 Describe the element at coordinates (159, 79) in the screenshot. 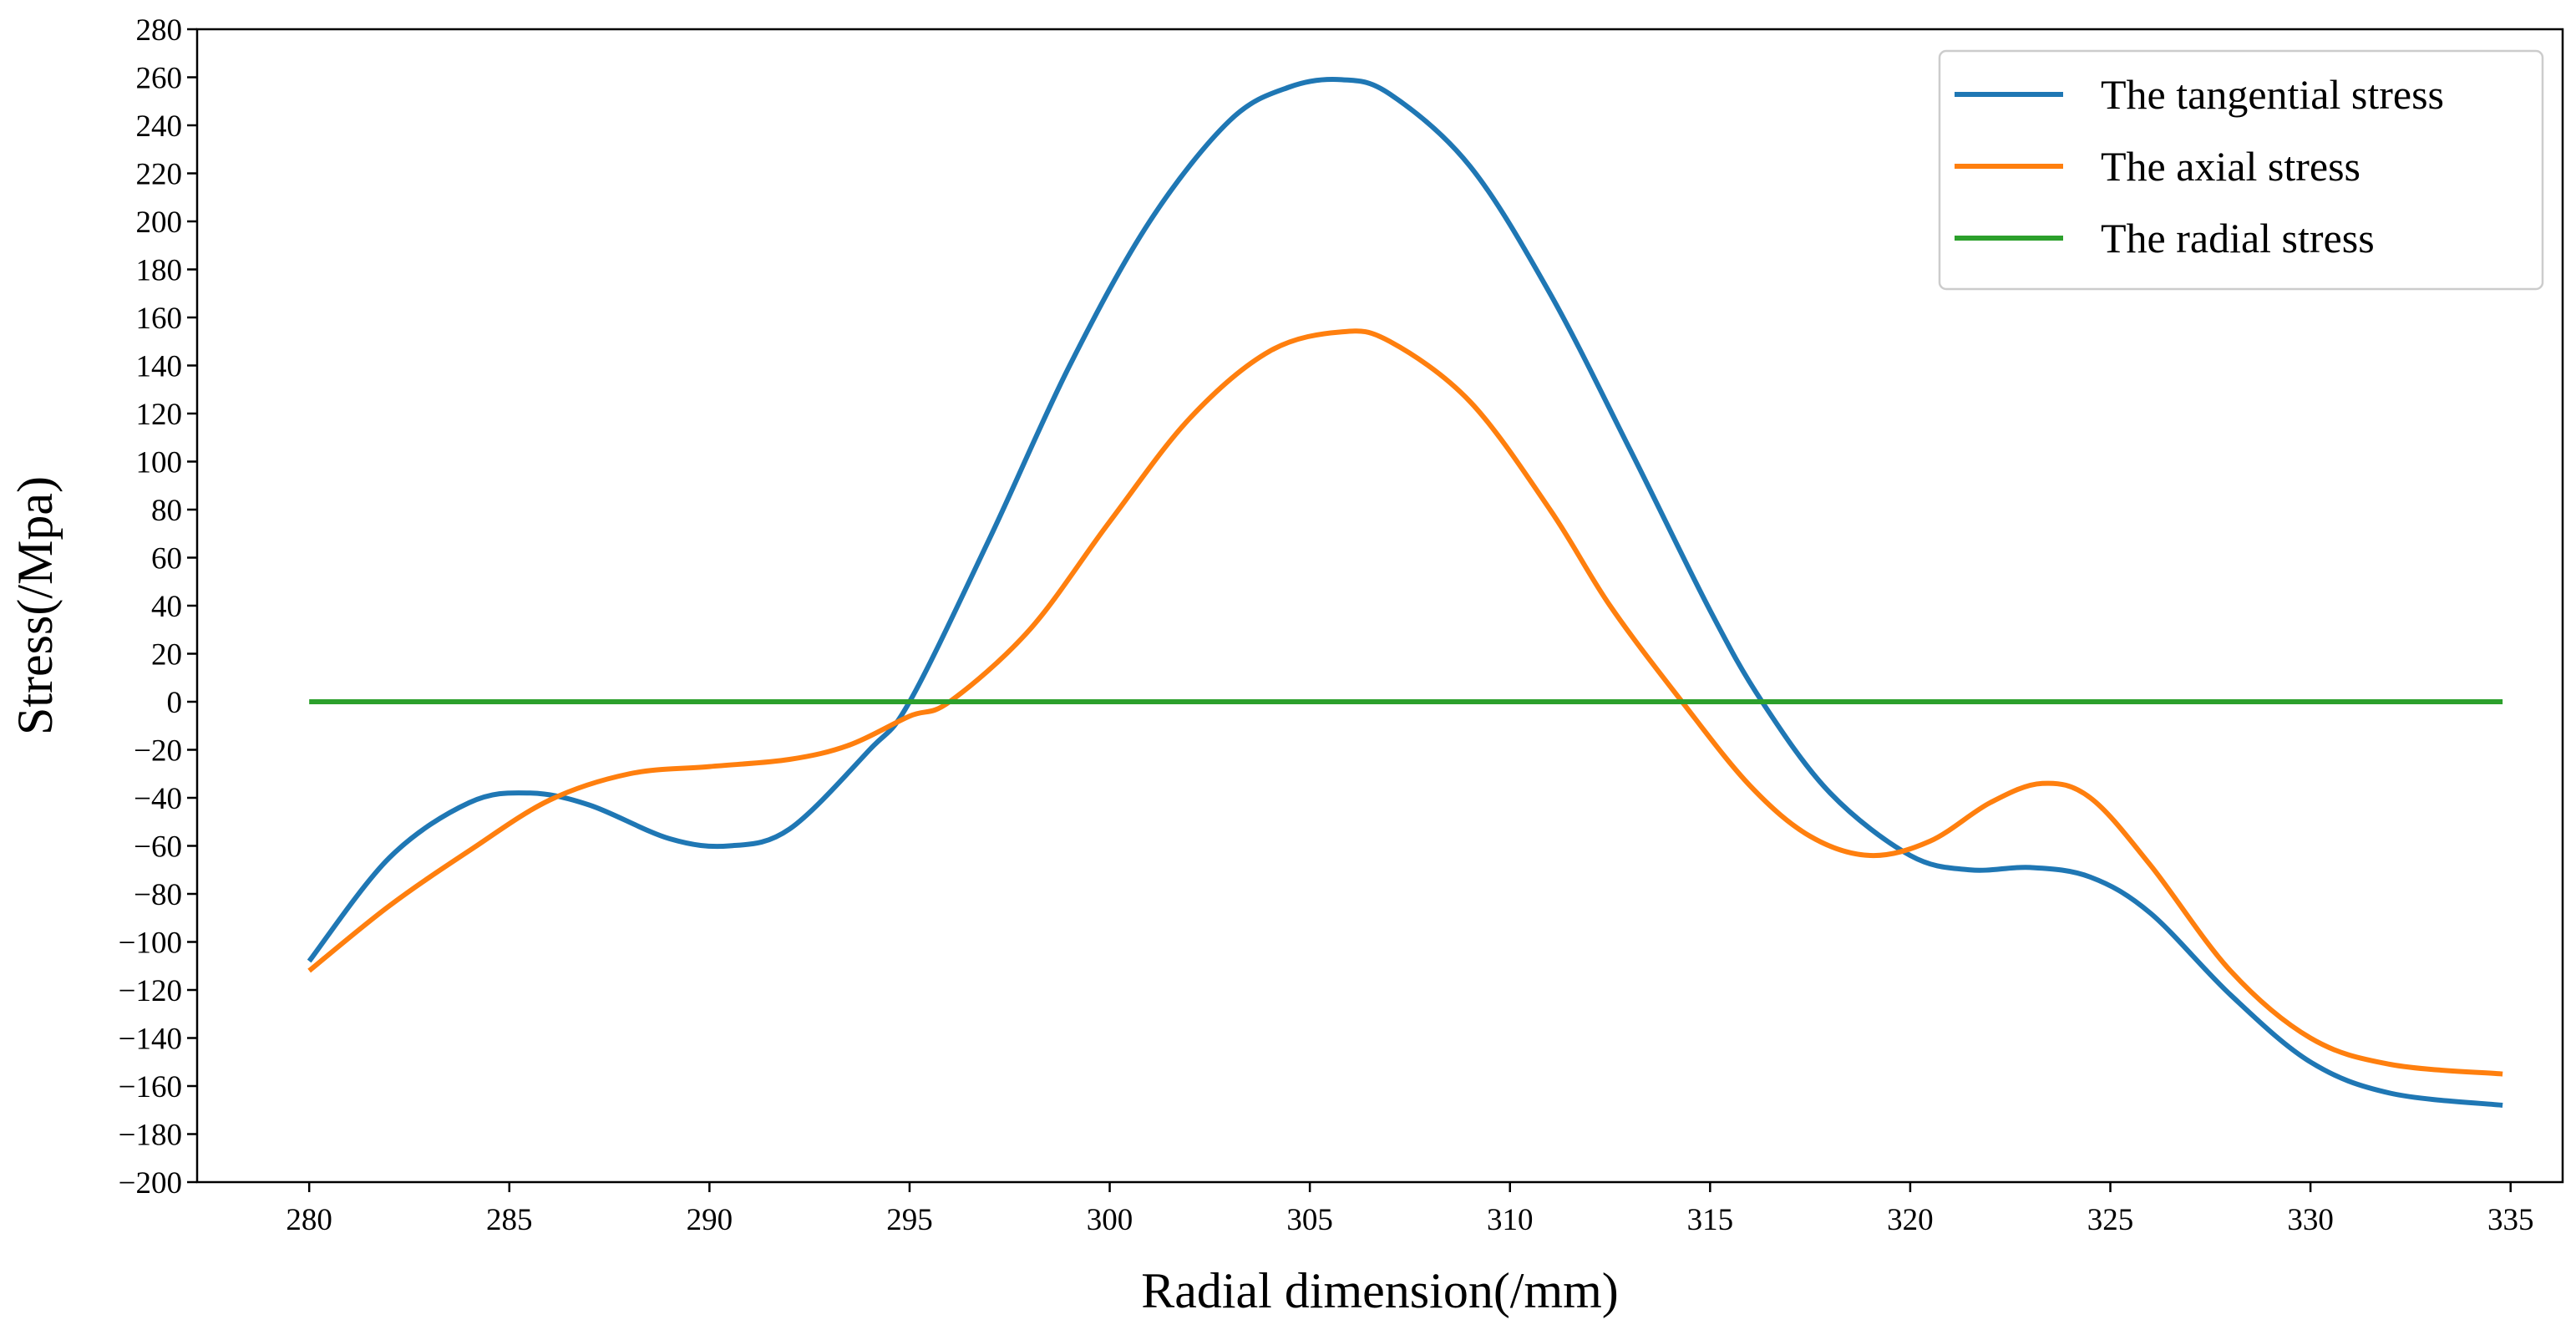

I see `y-tick-label: 260` at that location.